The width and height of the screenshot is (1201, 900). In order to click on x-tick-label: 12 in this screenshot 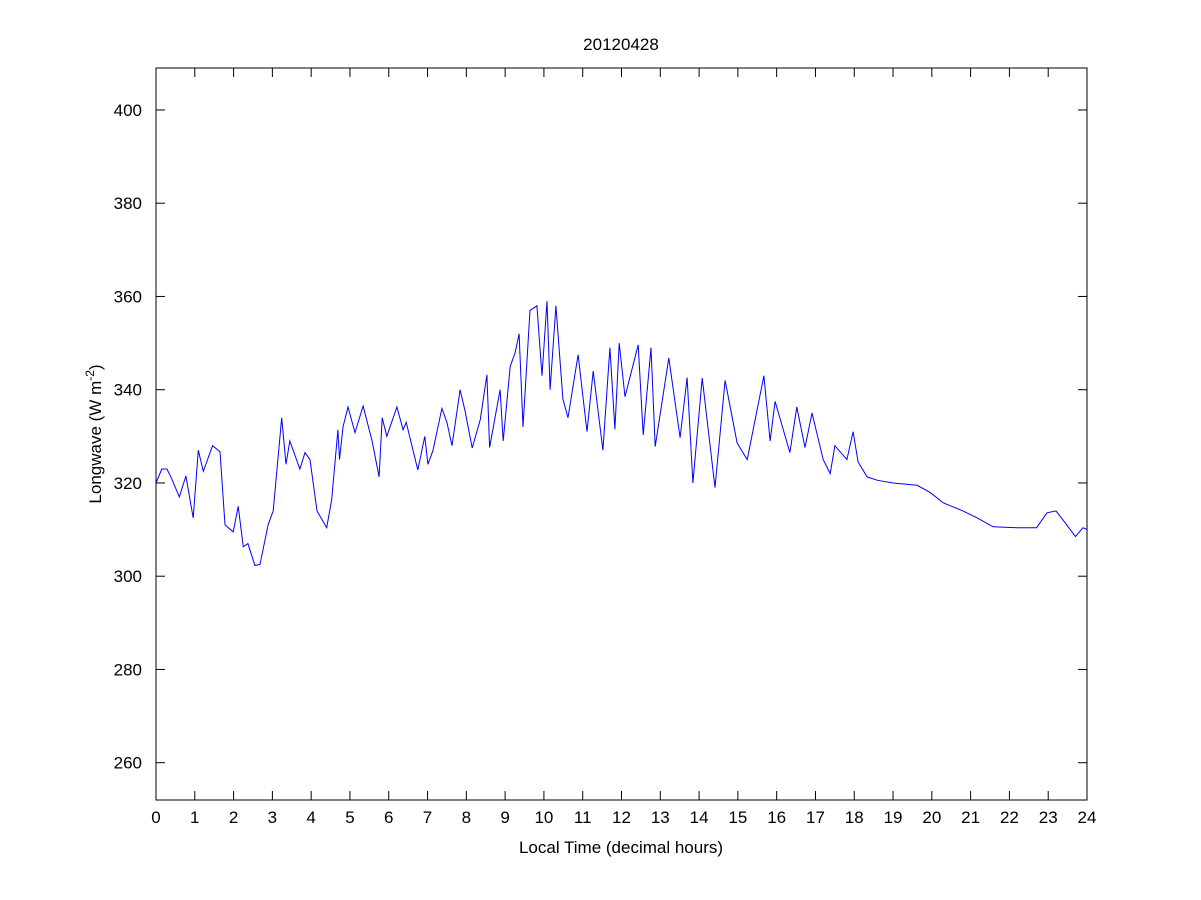, I will do `click(621, 817)`.